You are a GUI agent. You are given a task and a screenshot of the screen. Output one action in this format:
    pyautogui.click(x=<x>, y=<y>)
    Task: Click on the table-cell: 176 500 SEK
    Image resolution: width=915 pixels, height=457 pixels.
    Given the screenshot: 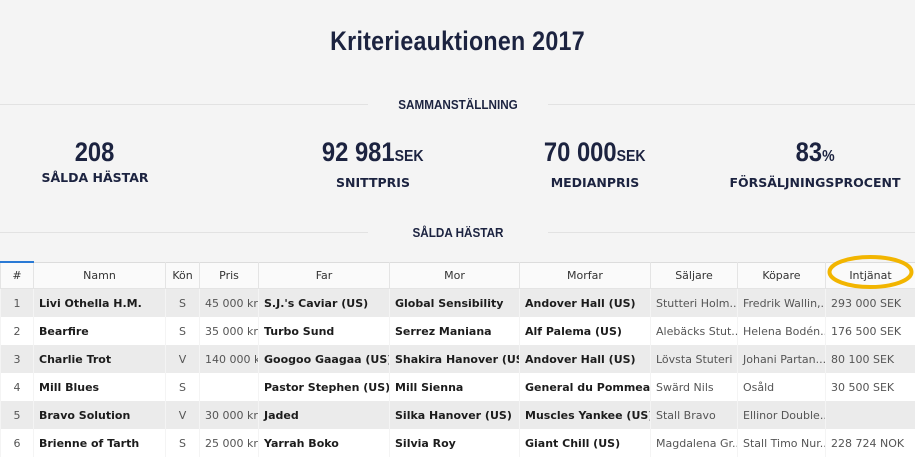 What is the action you would take?
    pyautogui.click(x=870, y=331)
    